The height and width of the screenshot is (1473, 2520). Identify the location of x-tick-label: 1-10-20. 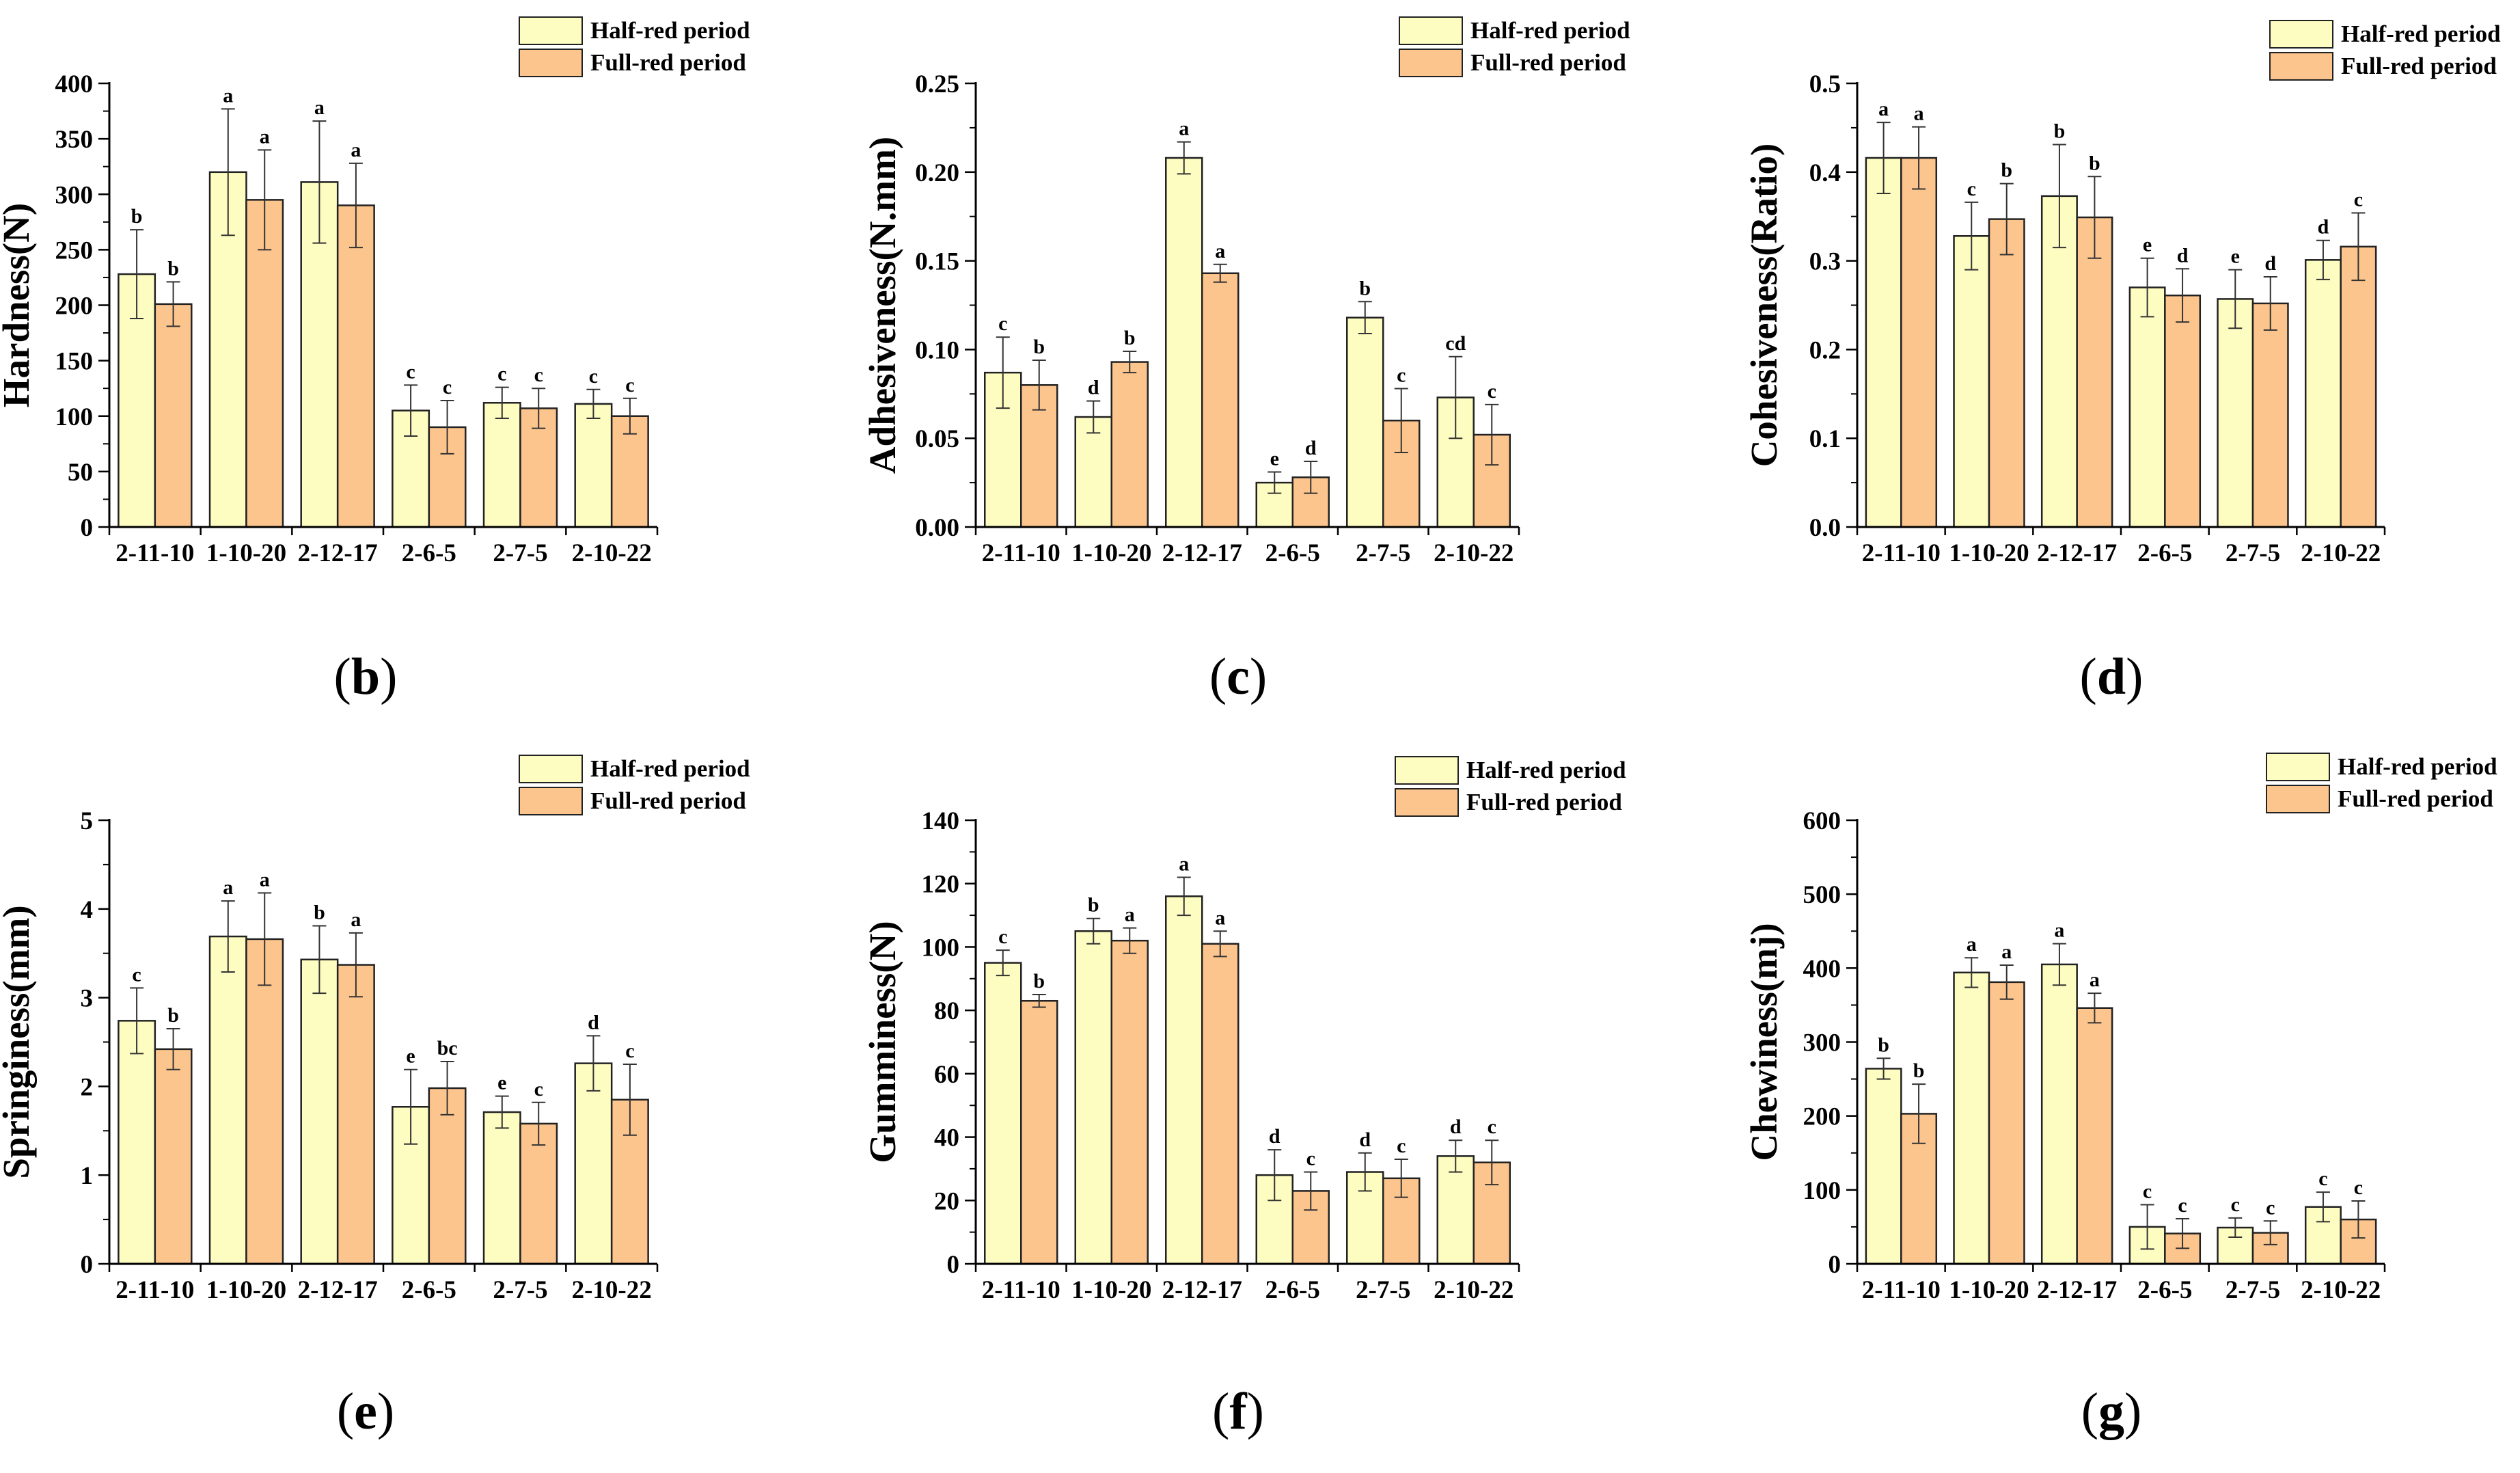
(246, 553).